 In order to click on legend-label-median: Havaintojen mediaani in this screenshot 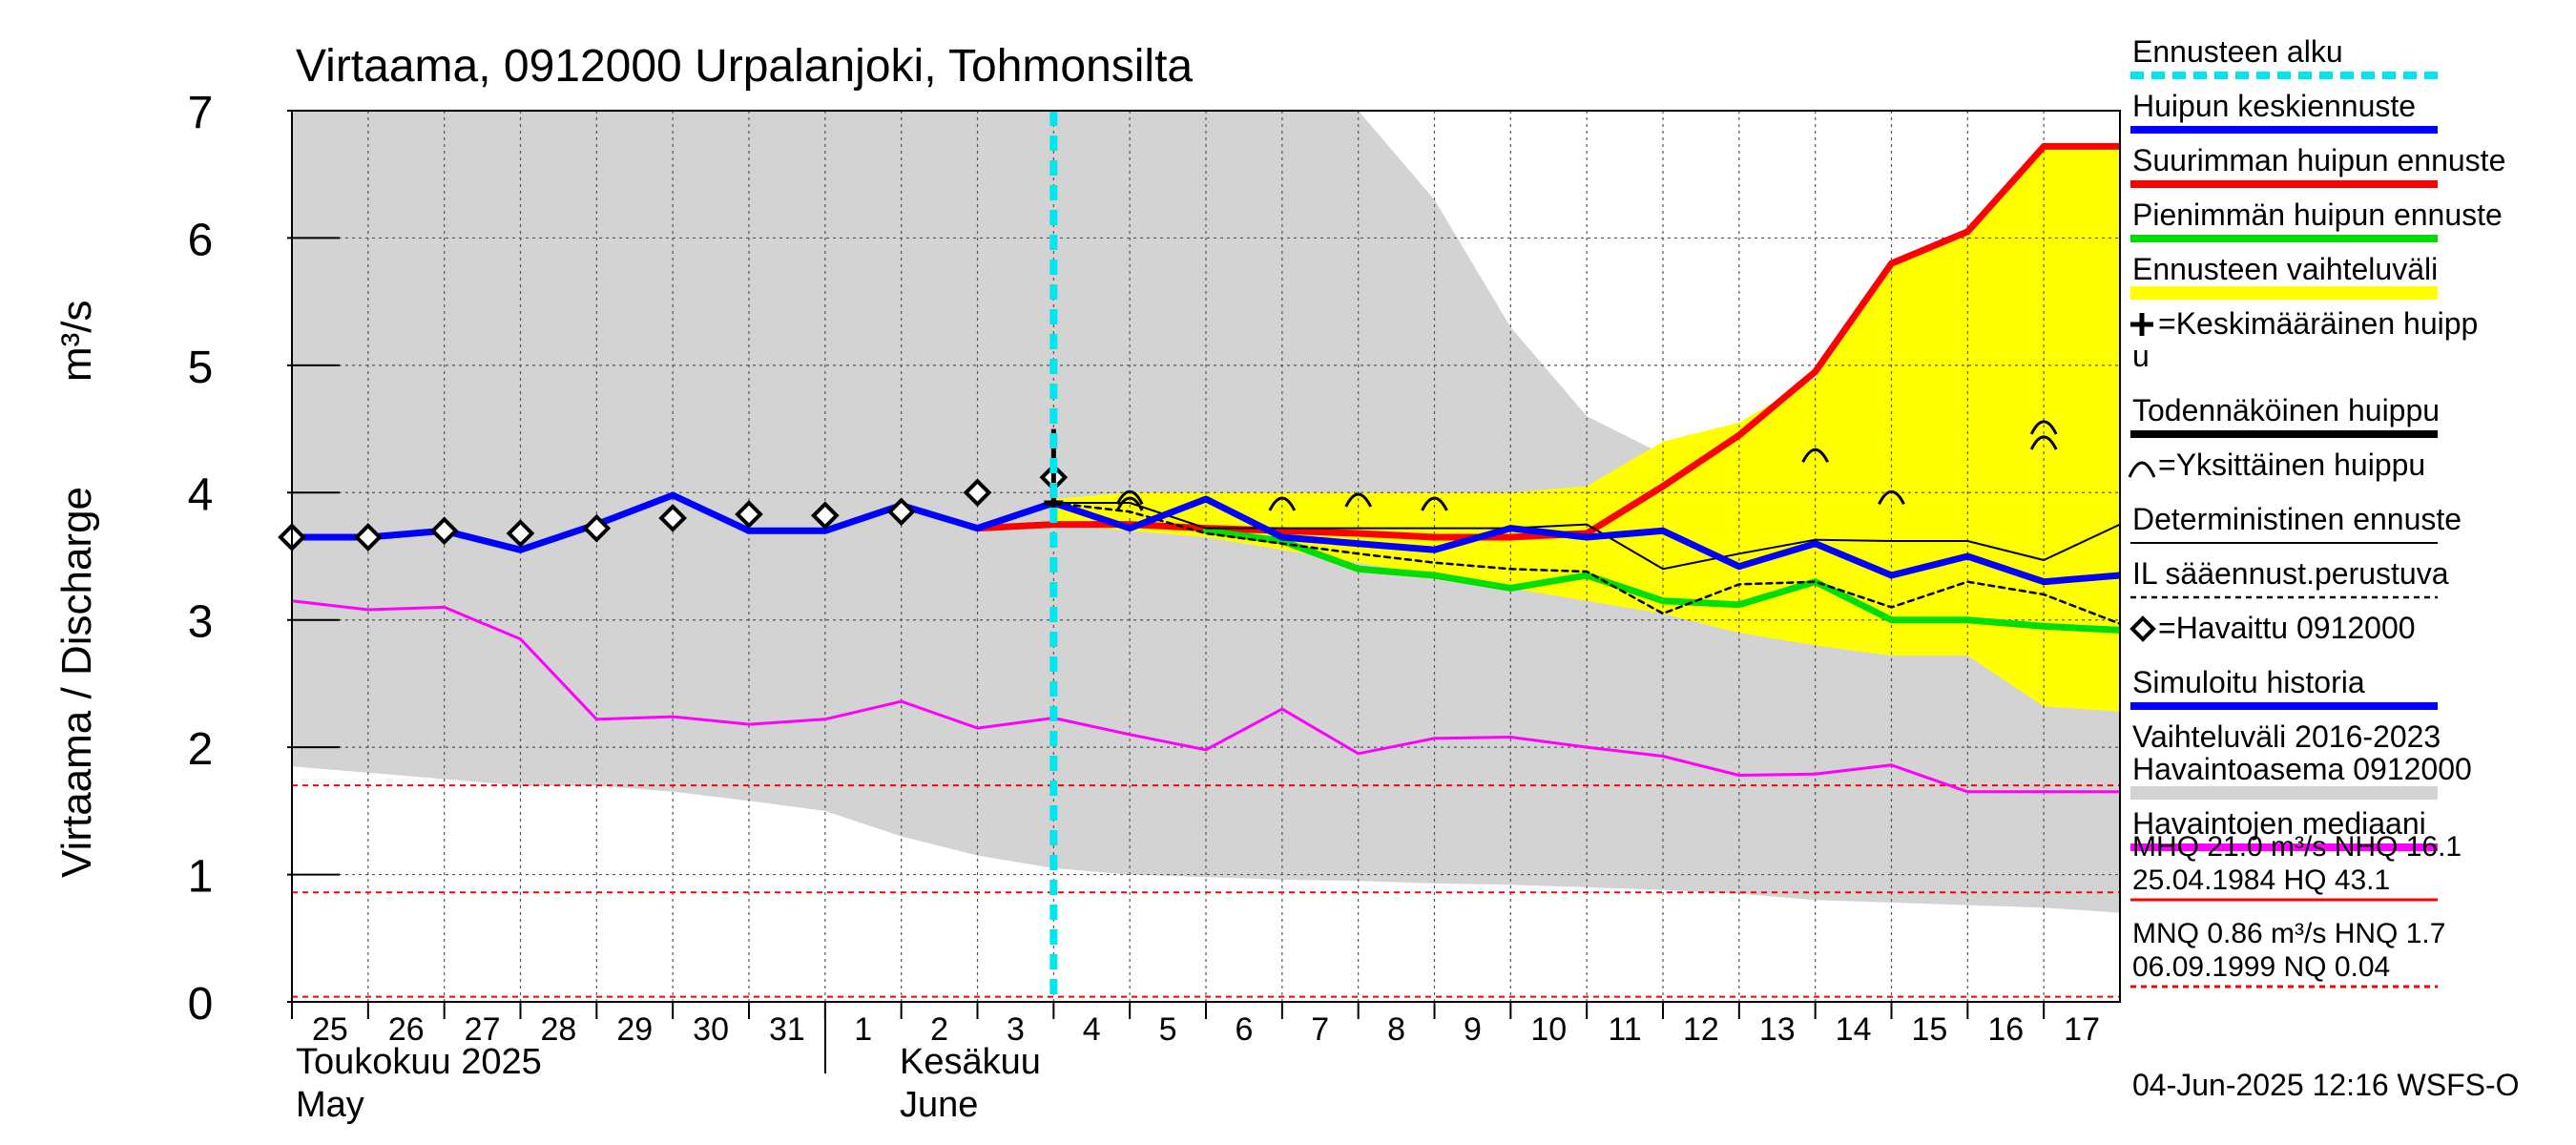, I will do `click(2279, 823)`.